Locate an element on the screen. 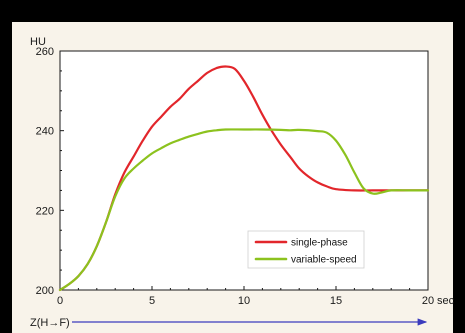  y-tick-label: 260 is located at coordinates (45, 52).